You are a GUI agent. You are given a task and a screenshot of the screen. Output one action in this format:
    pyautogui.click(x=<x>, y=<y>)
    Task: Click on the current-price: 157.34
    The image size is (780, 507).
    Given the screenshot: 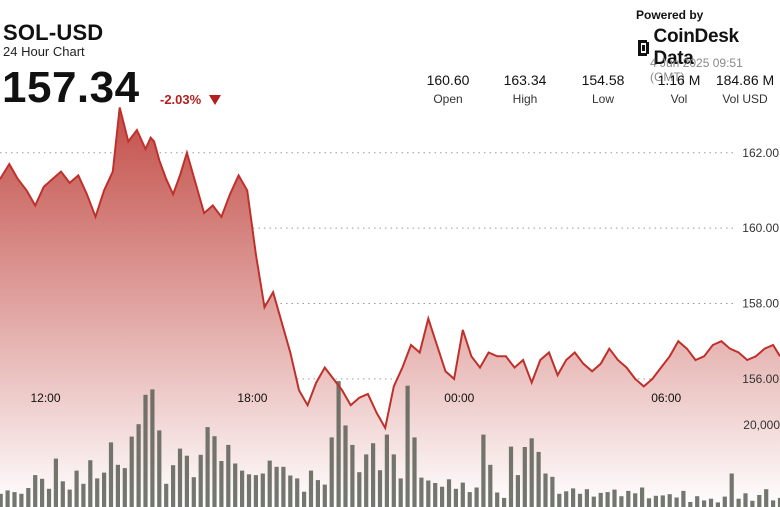 What is the action you would take?
    pyautogui.click(x=71, y=87)
    